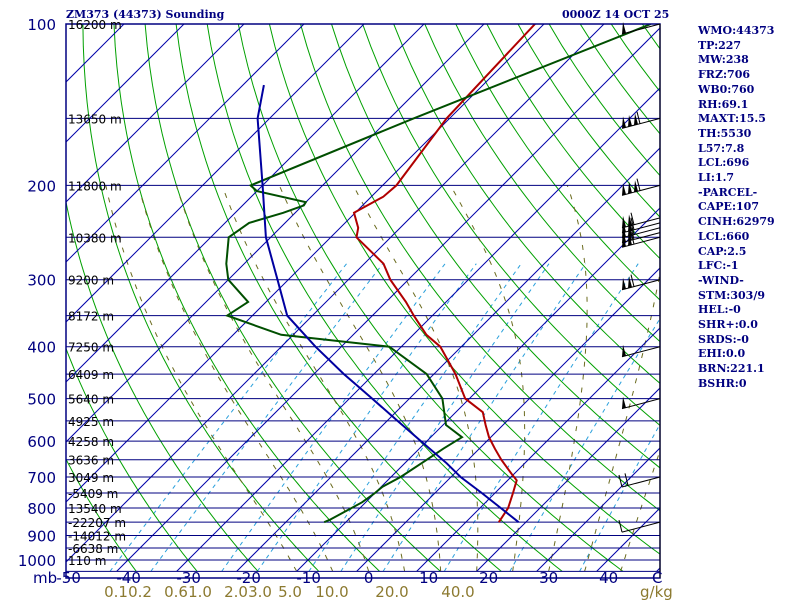 The height and width of the screenshot is (600, 800). What do you see at coordinates (260, 591) in the screenshot?
I see `mixing-ratio-label: 3.0` at bounding box center [260, 591].